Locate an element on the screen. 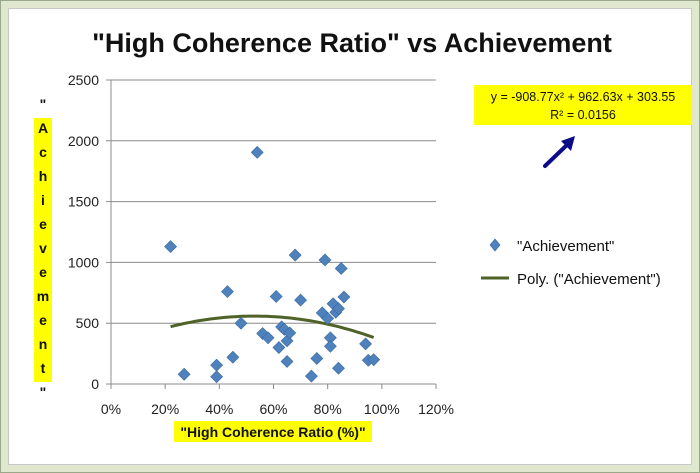 This screenshot has height=473, width=700. y-axis-label-char: m is located at coordinates (43, 296).